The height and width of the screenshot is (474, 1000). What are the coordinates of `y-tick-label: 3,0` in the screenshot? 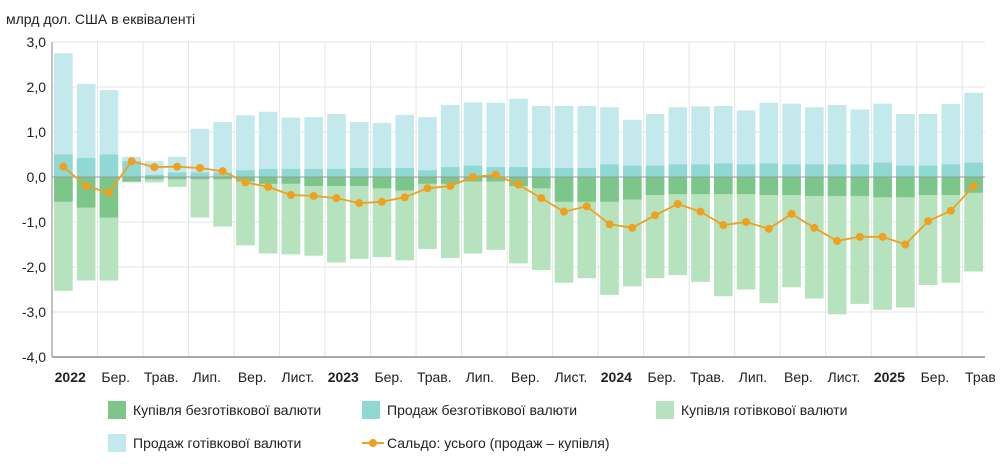 It's located at (37, 42).